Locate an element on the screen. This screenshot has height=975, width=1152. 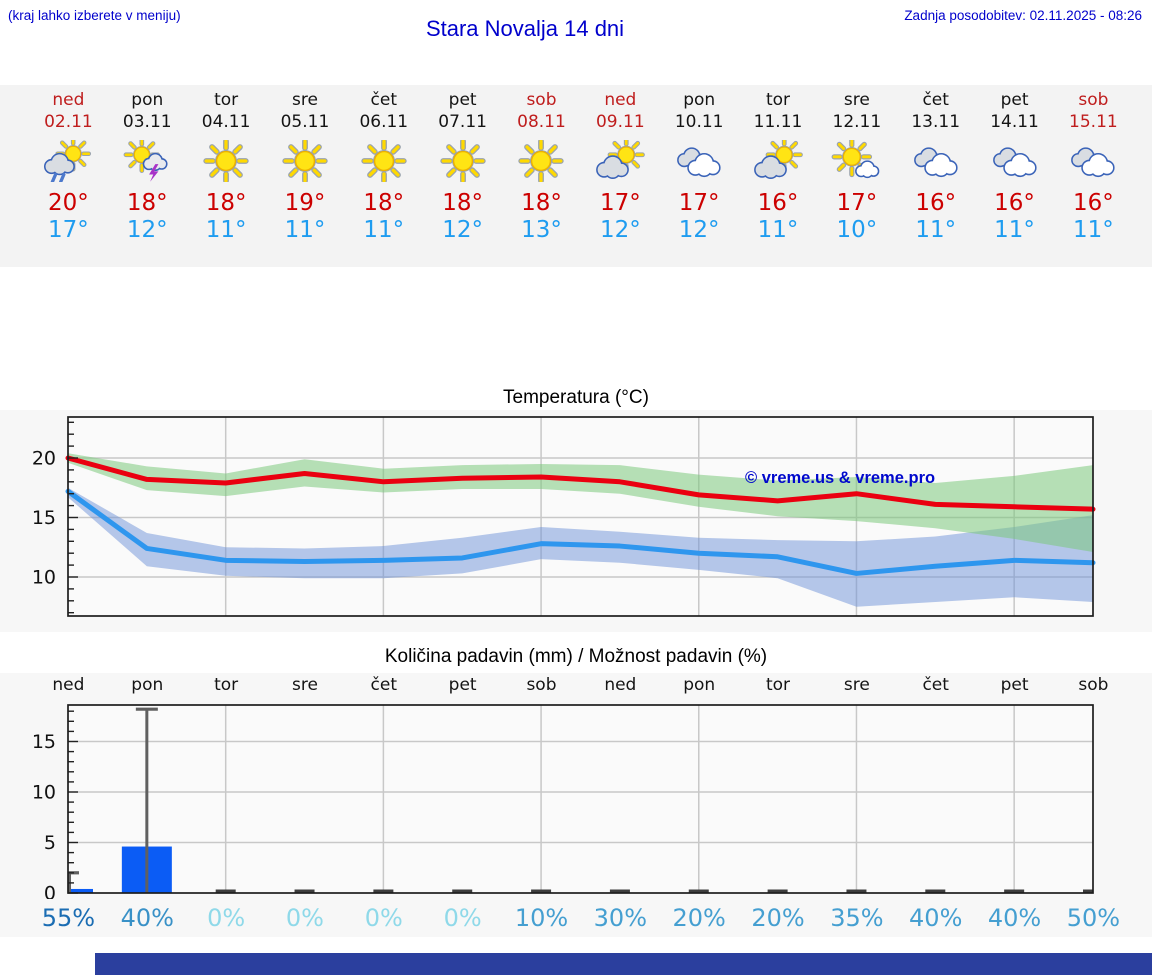
precip-day-label: ned is located at coordinates (68, 685).